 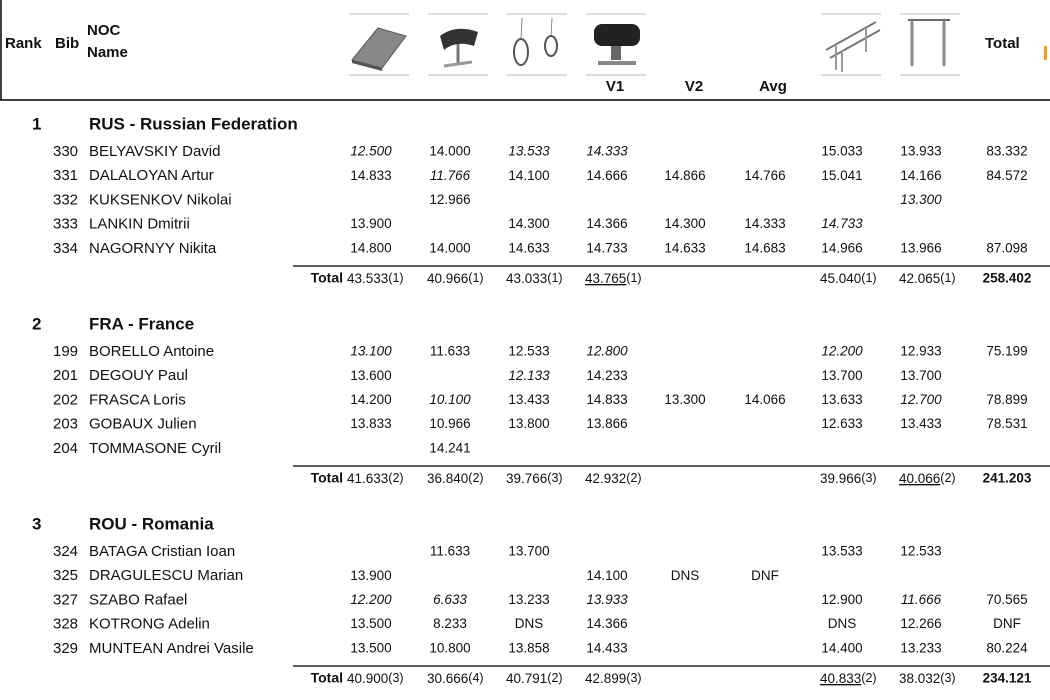 I want to click on athlete-name: BATAGA Cristian Ioan, so click(x=162, y=551).